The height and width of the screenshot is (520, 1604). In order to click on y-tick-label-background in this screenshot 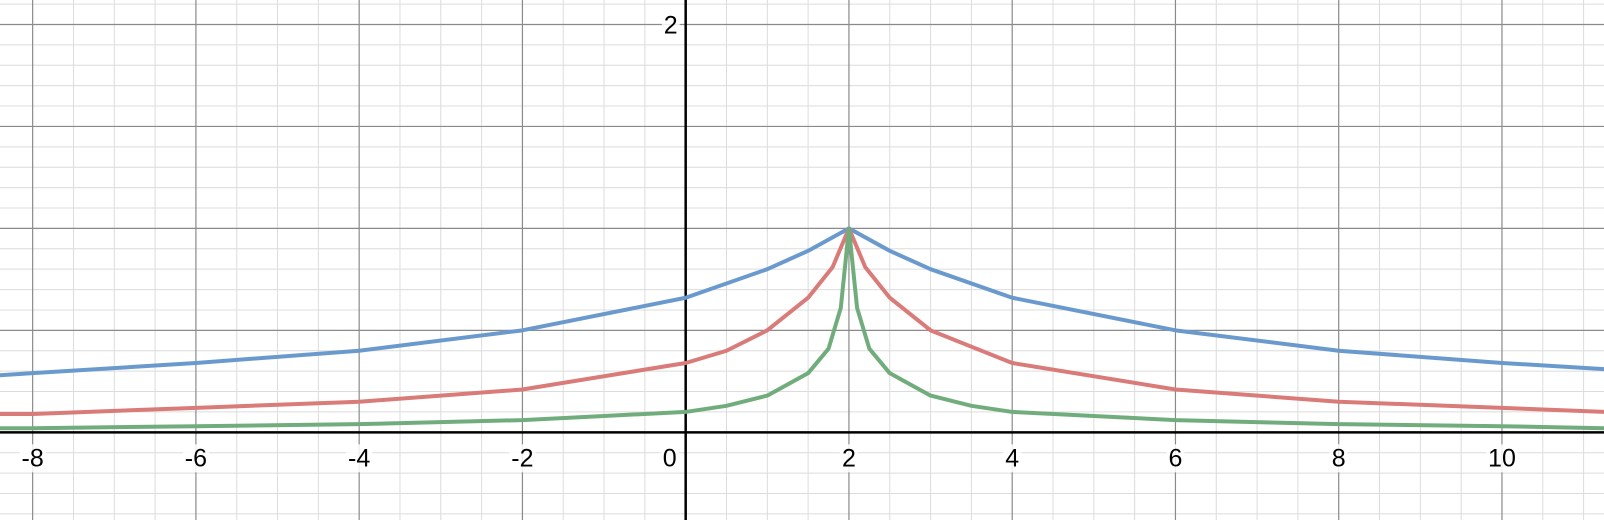, I will do `click(670, 25)`.